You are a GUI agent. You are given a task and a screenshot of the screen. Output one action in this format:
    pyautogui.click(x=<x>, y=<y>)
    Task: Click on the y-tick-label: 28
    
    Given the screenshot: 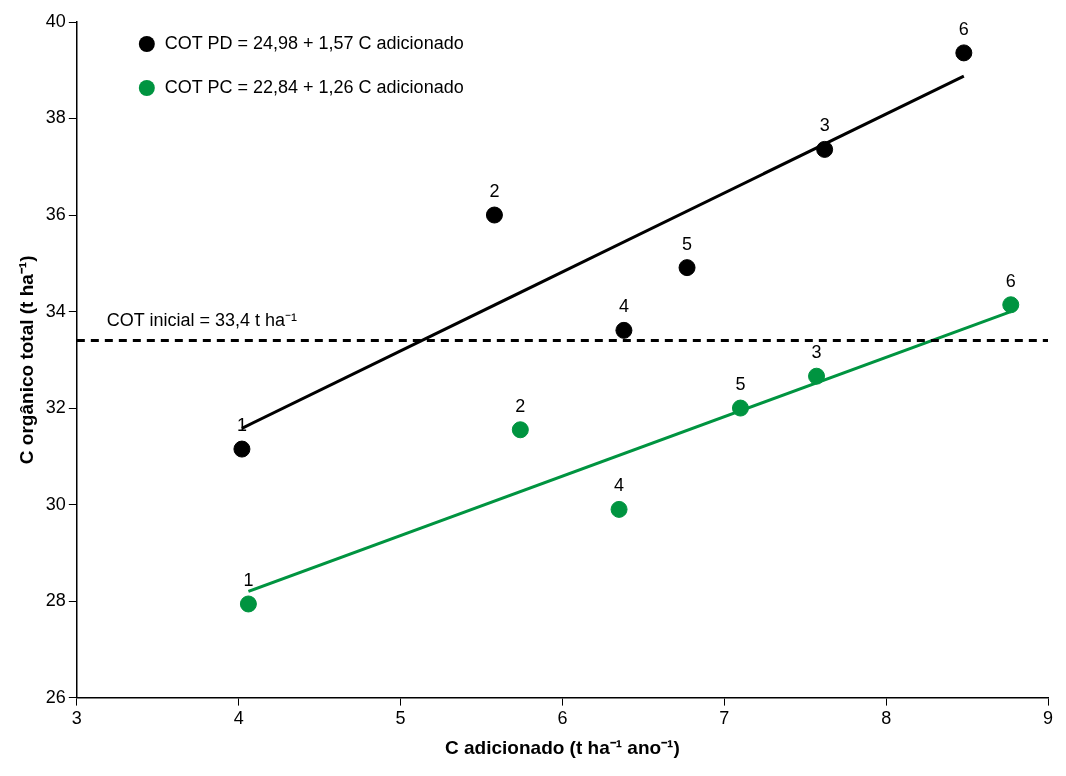 What is the action you would take?
    pyautogui.click(x=55, y=600)
    